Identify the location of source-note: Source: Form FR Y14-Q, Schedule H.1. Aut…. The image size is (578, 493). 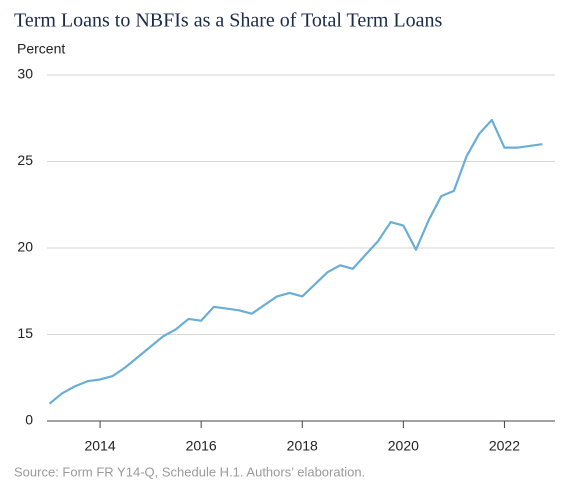
(189, 471).